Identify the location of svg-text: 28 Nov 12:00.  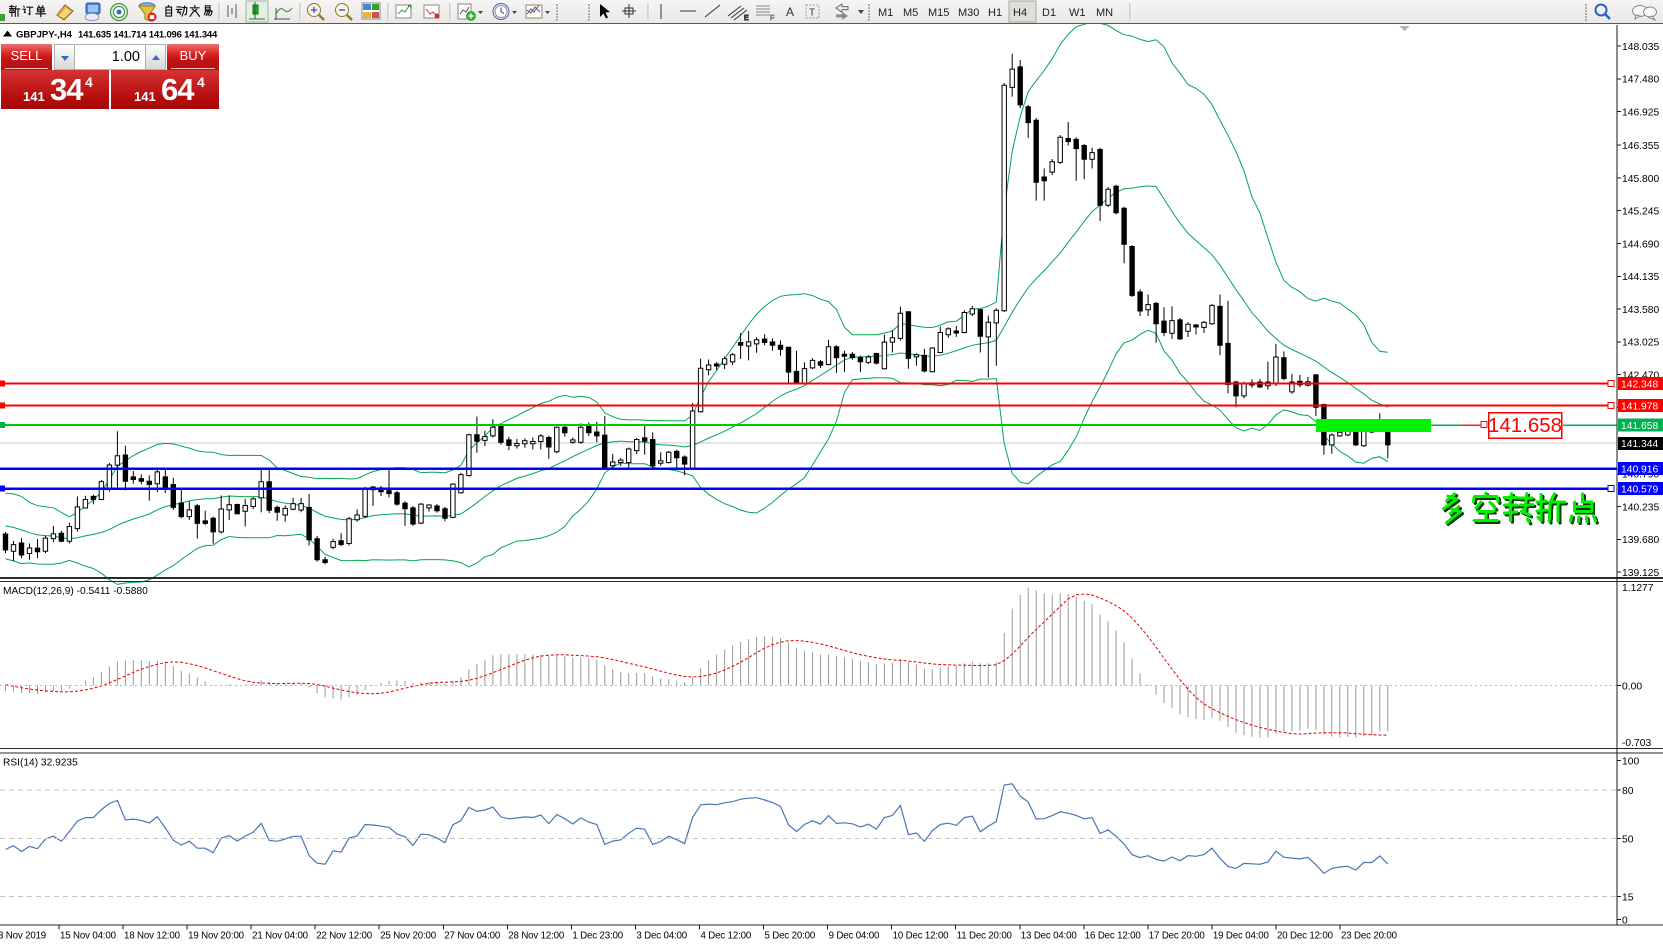
(536, 936).